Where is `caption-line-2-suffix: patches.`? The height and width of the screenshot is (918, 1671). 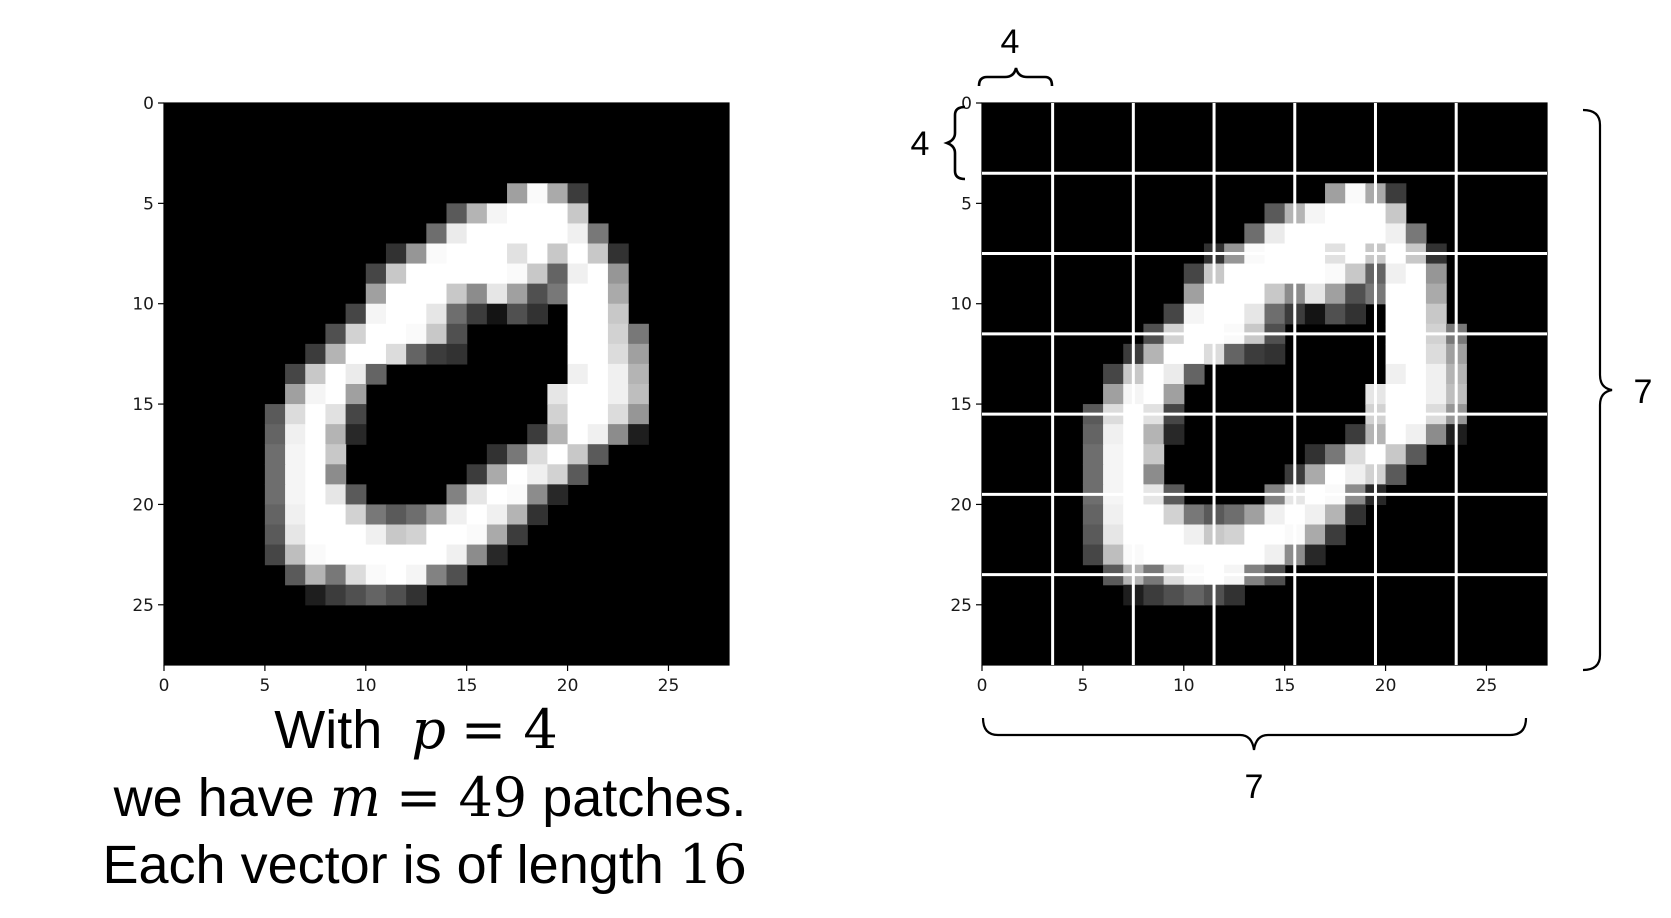 caption-line-2-suffix: patches. is located at coordinates (644, 798).